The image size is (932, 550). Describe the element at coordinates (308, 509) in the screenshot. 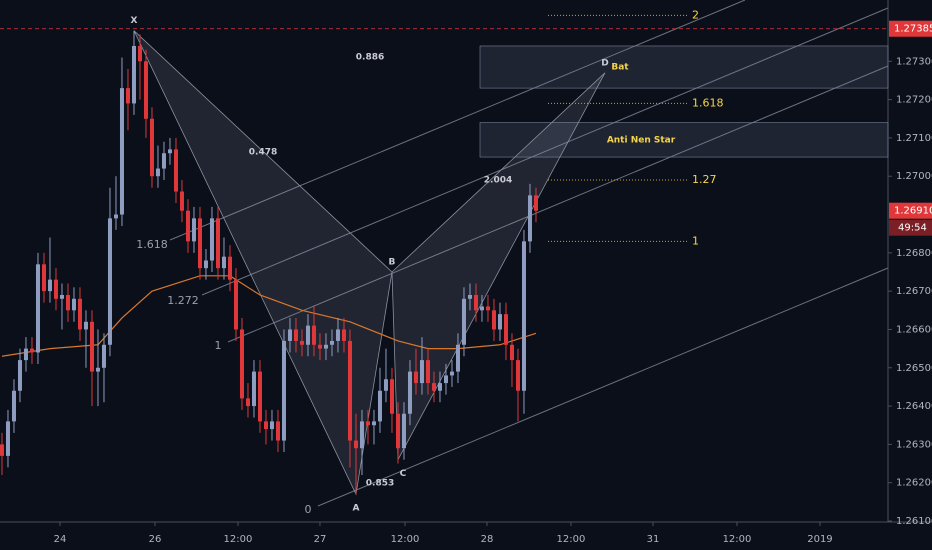

I see `extension-label: 0` at that location.